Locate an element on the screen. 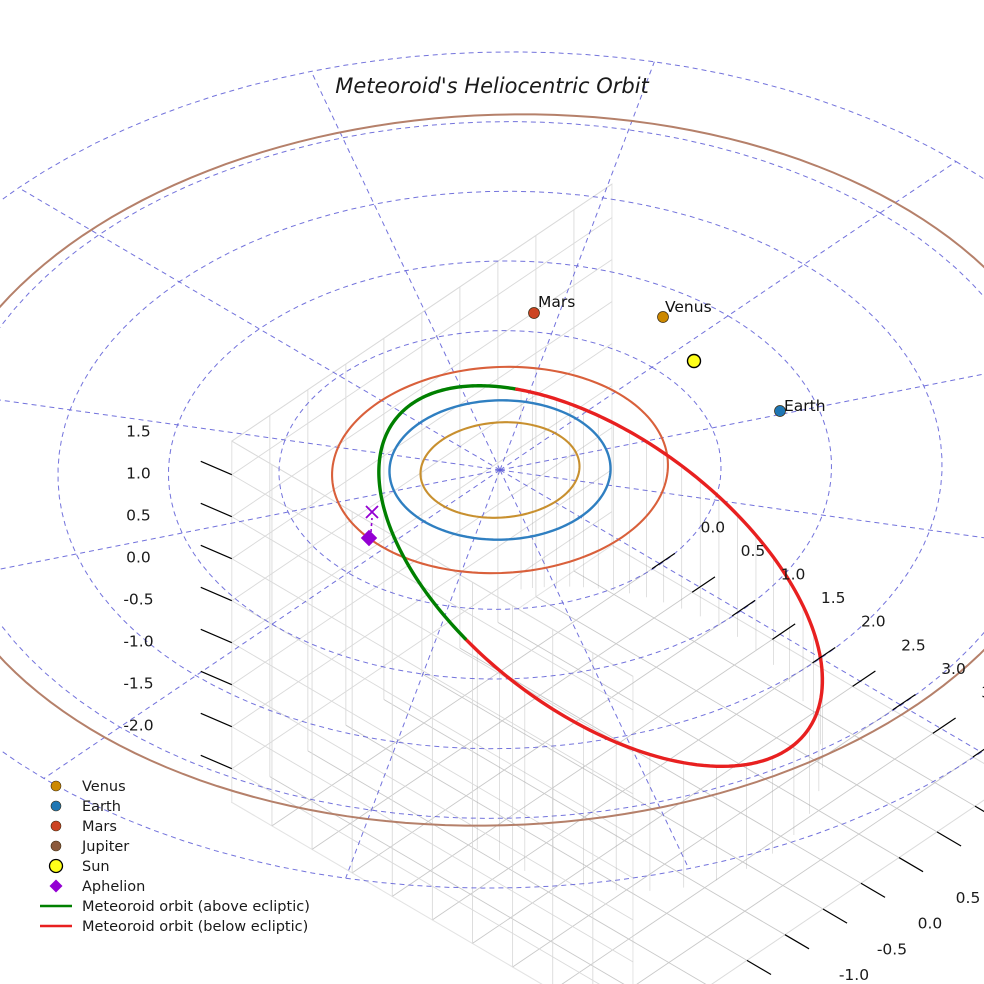  legend-label: Mars is located at coordinates (99, 827).